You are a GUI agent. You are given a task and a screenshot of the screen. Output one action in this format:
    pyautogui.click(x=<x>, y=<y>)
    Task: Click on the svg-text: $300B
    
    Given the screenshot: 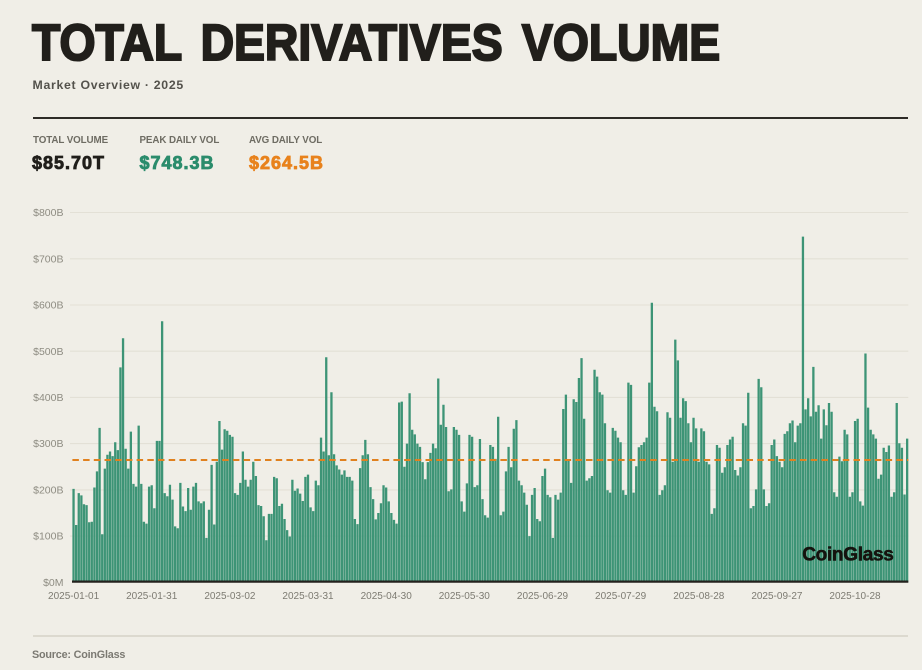 What is the action you would take?
    pyautogui.click(x=48, y=444)
    